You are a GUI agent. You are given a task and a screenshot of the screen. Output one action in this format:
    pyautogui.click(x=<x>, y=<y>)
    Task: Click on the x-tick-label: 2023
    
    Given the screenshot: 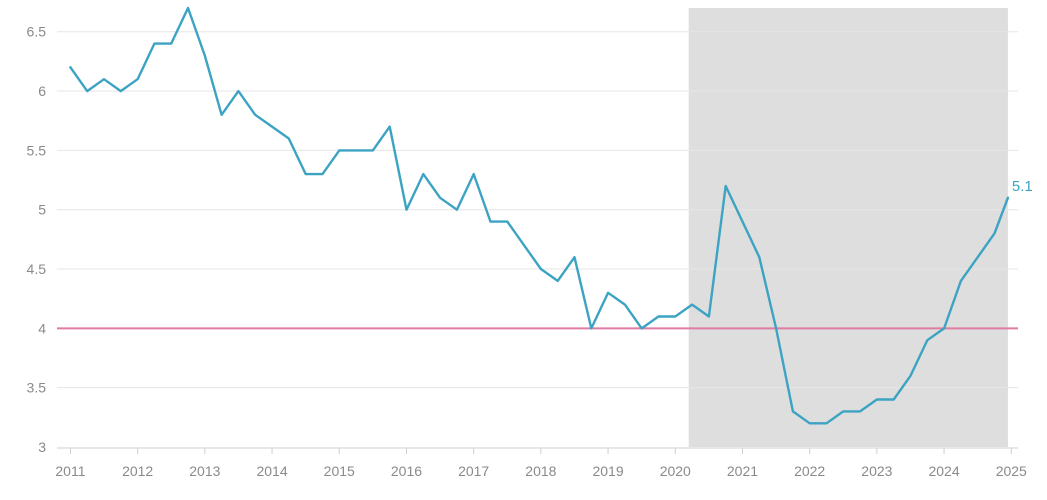 What is the action you would take?
    pyautogui.click(x=876, y=471)
    